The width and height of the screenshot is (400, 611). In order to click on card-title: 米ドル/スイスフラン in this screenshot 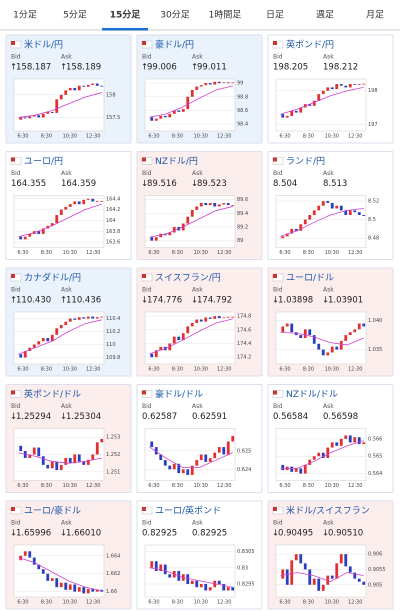, I will do `click(328, 511)`.